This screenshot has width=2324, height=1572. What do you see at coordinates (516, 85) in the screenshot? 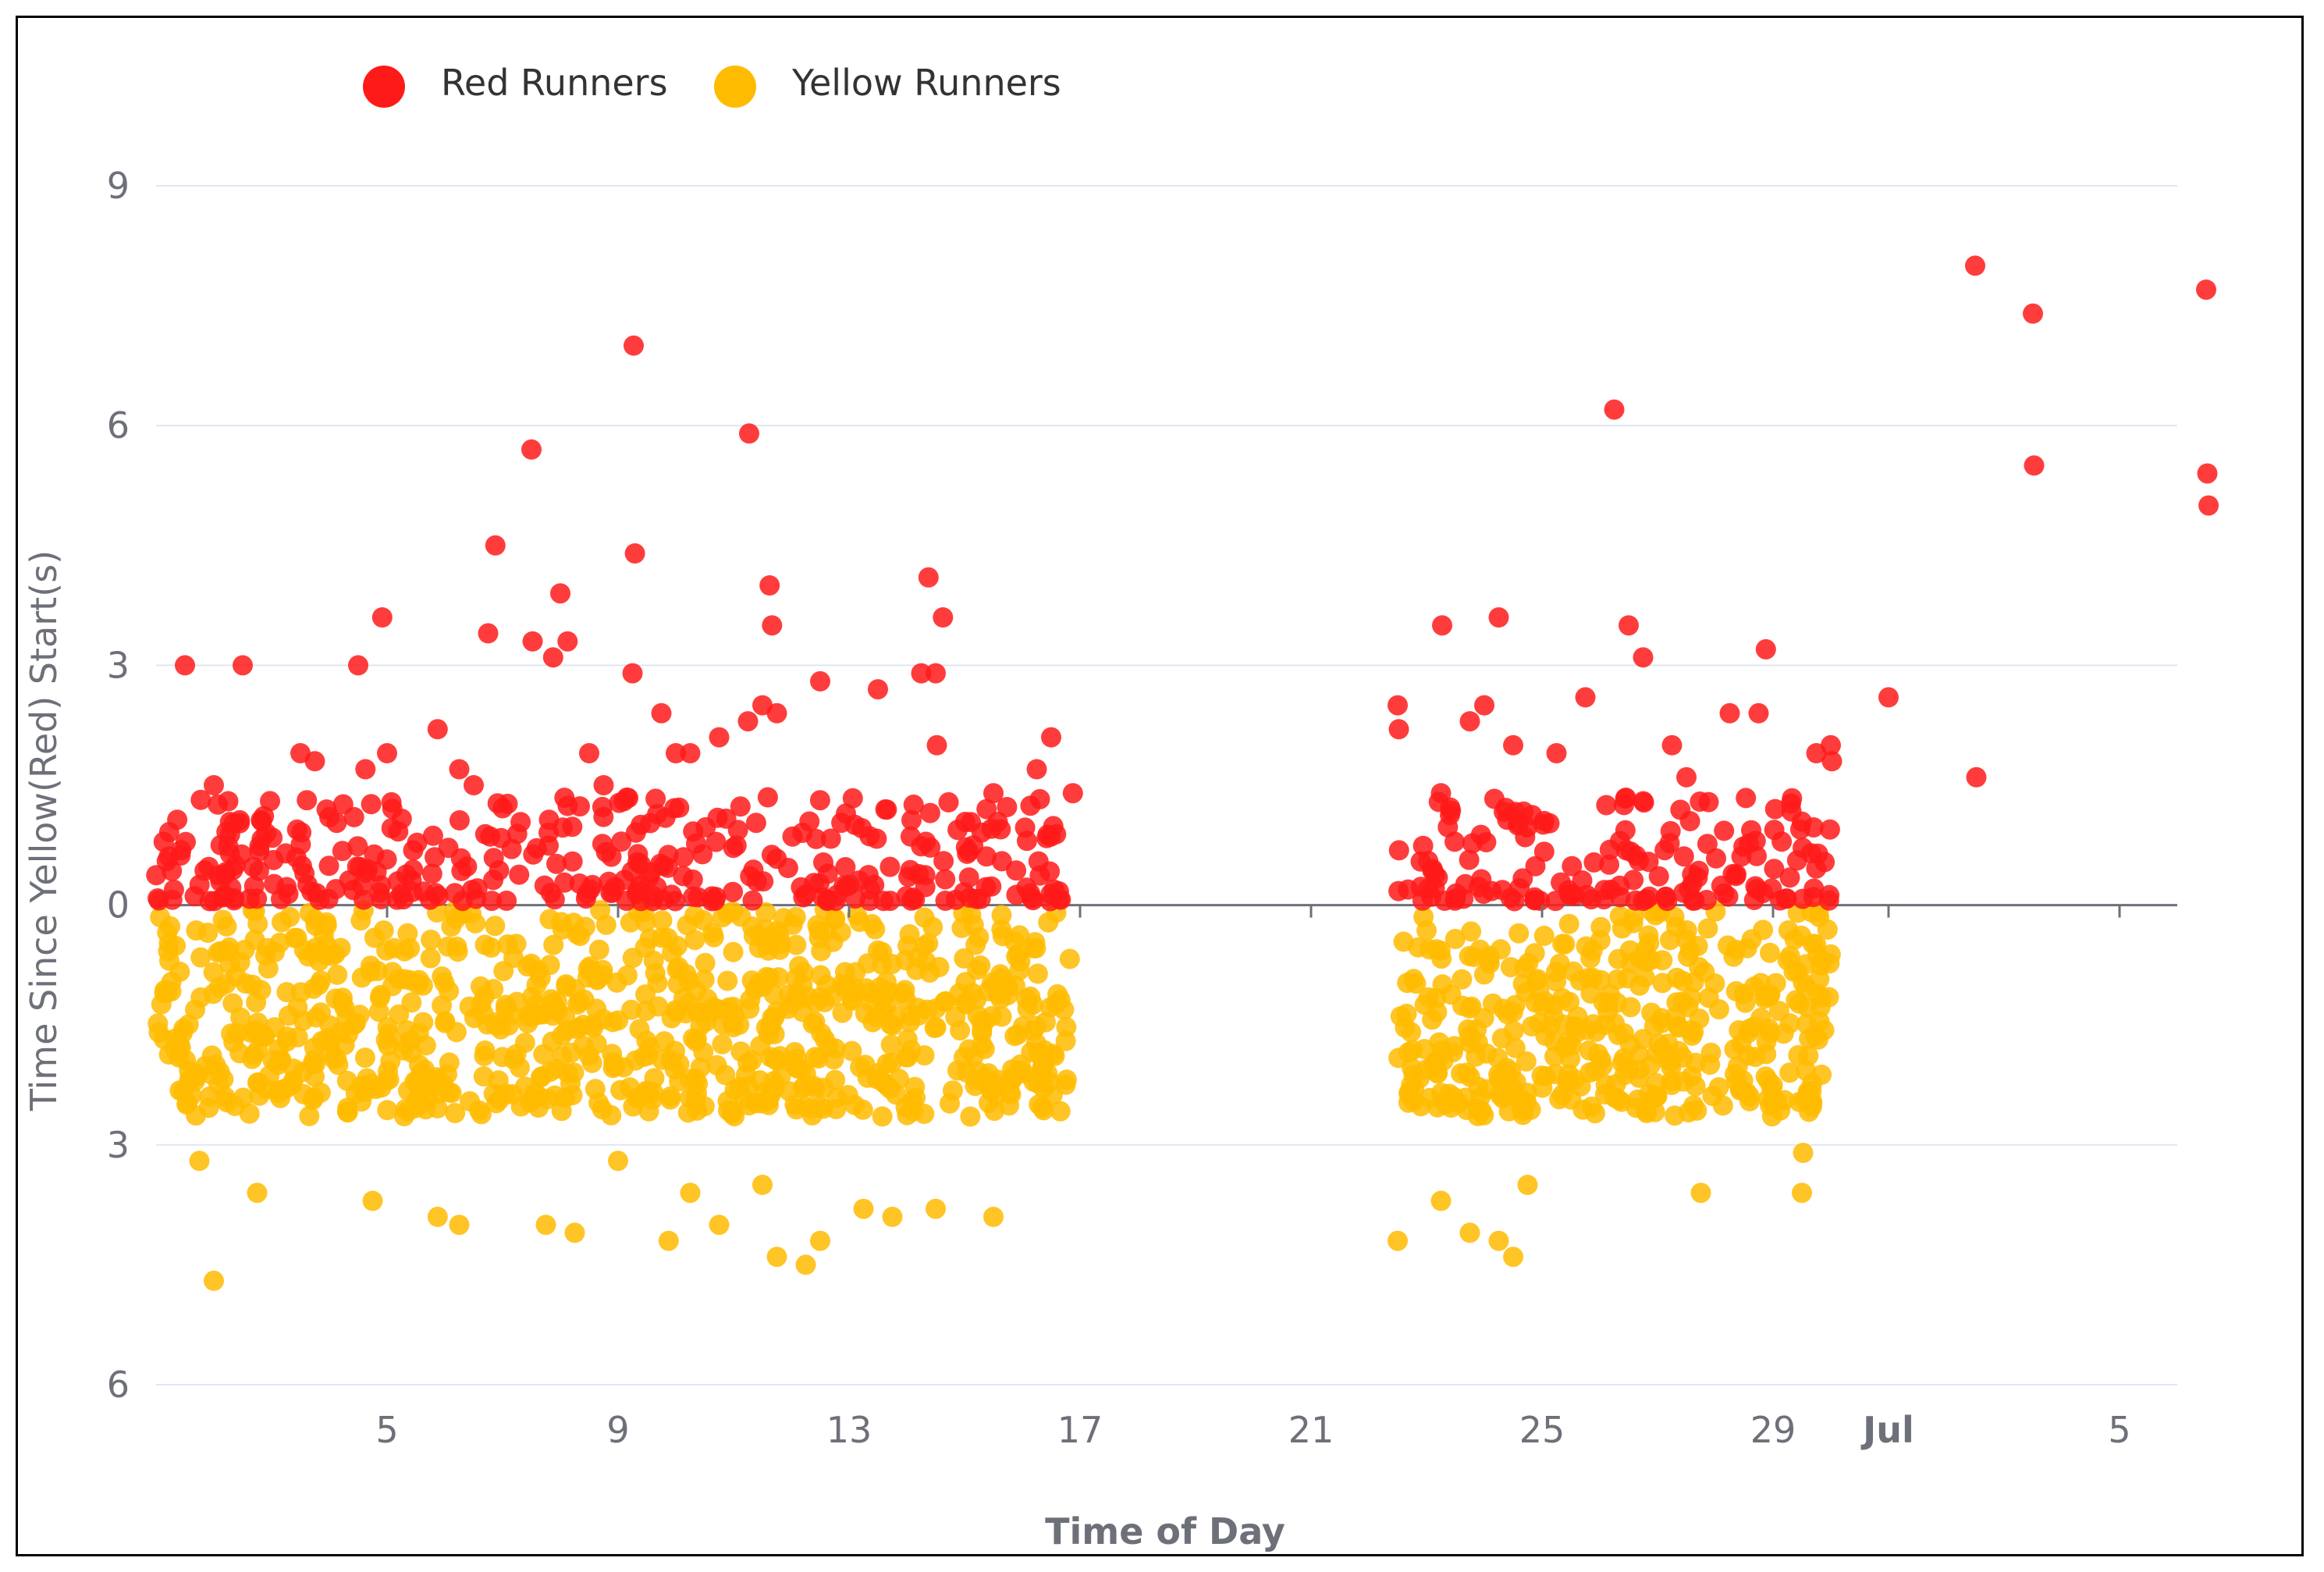
I see `legend-item-red: Red Runners` at bounding box center [516, 85].